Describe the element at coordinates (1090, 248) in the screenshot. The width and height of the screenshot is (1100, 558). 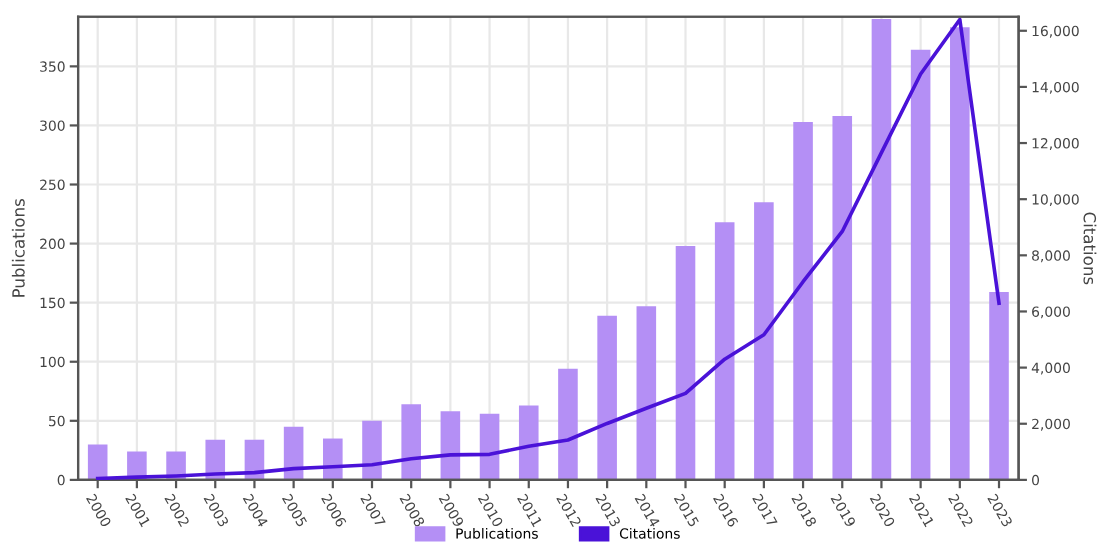
I see `y2-axis-title: Citations` at that location.